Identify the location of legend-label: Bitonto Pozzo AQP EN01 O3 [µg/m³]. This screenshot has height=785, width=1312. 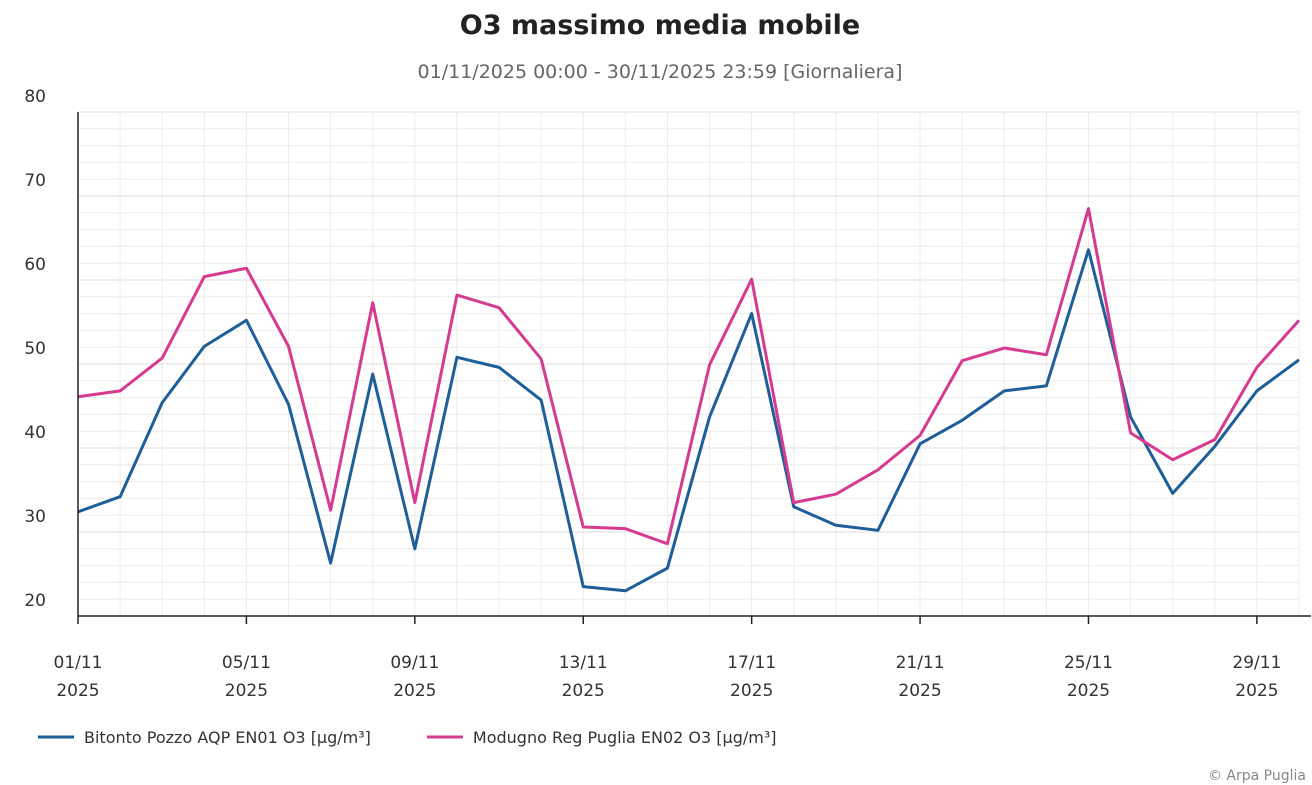
(227, 737).